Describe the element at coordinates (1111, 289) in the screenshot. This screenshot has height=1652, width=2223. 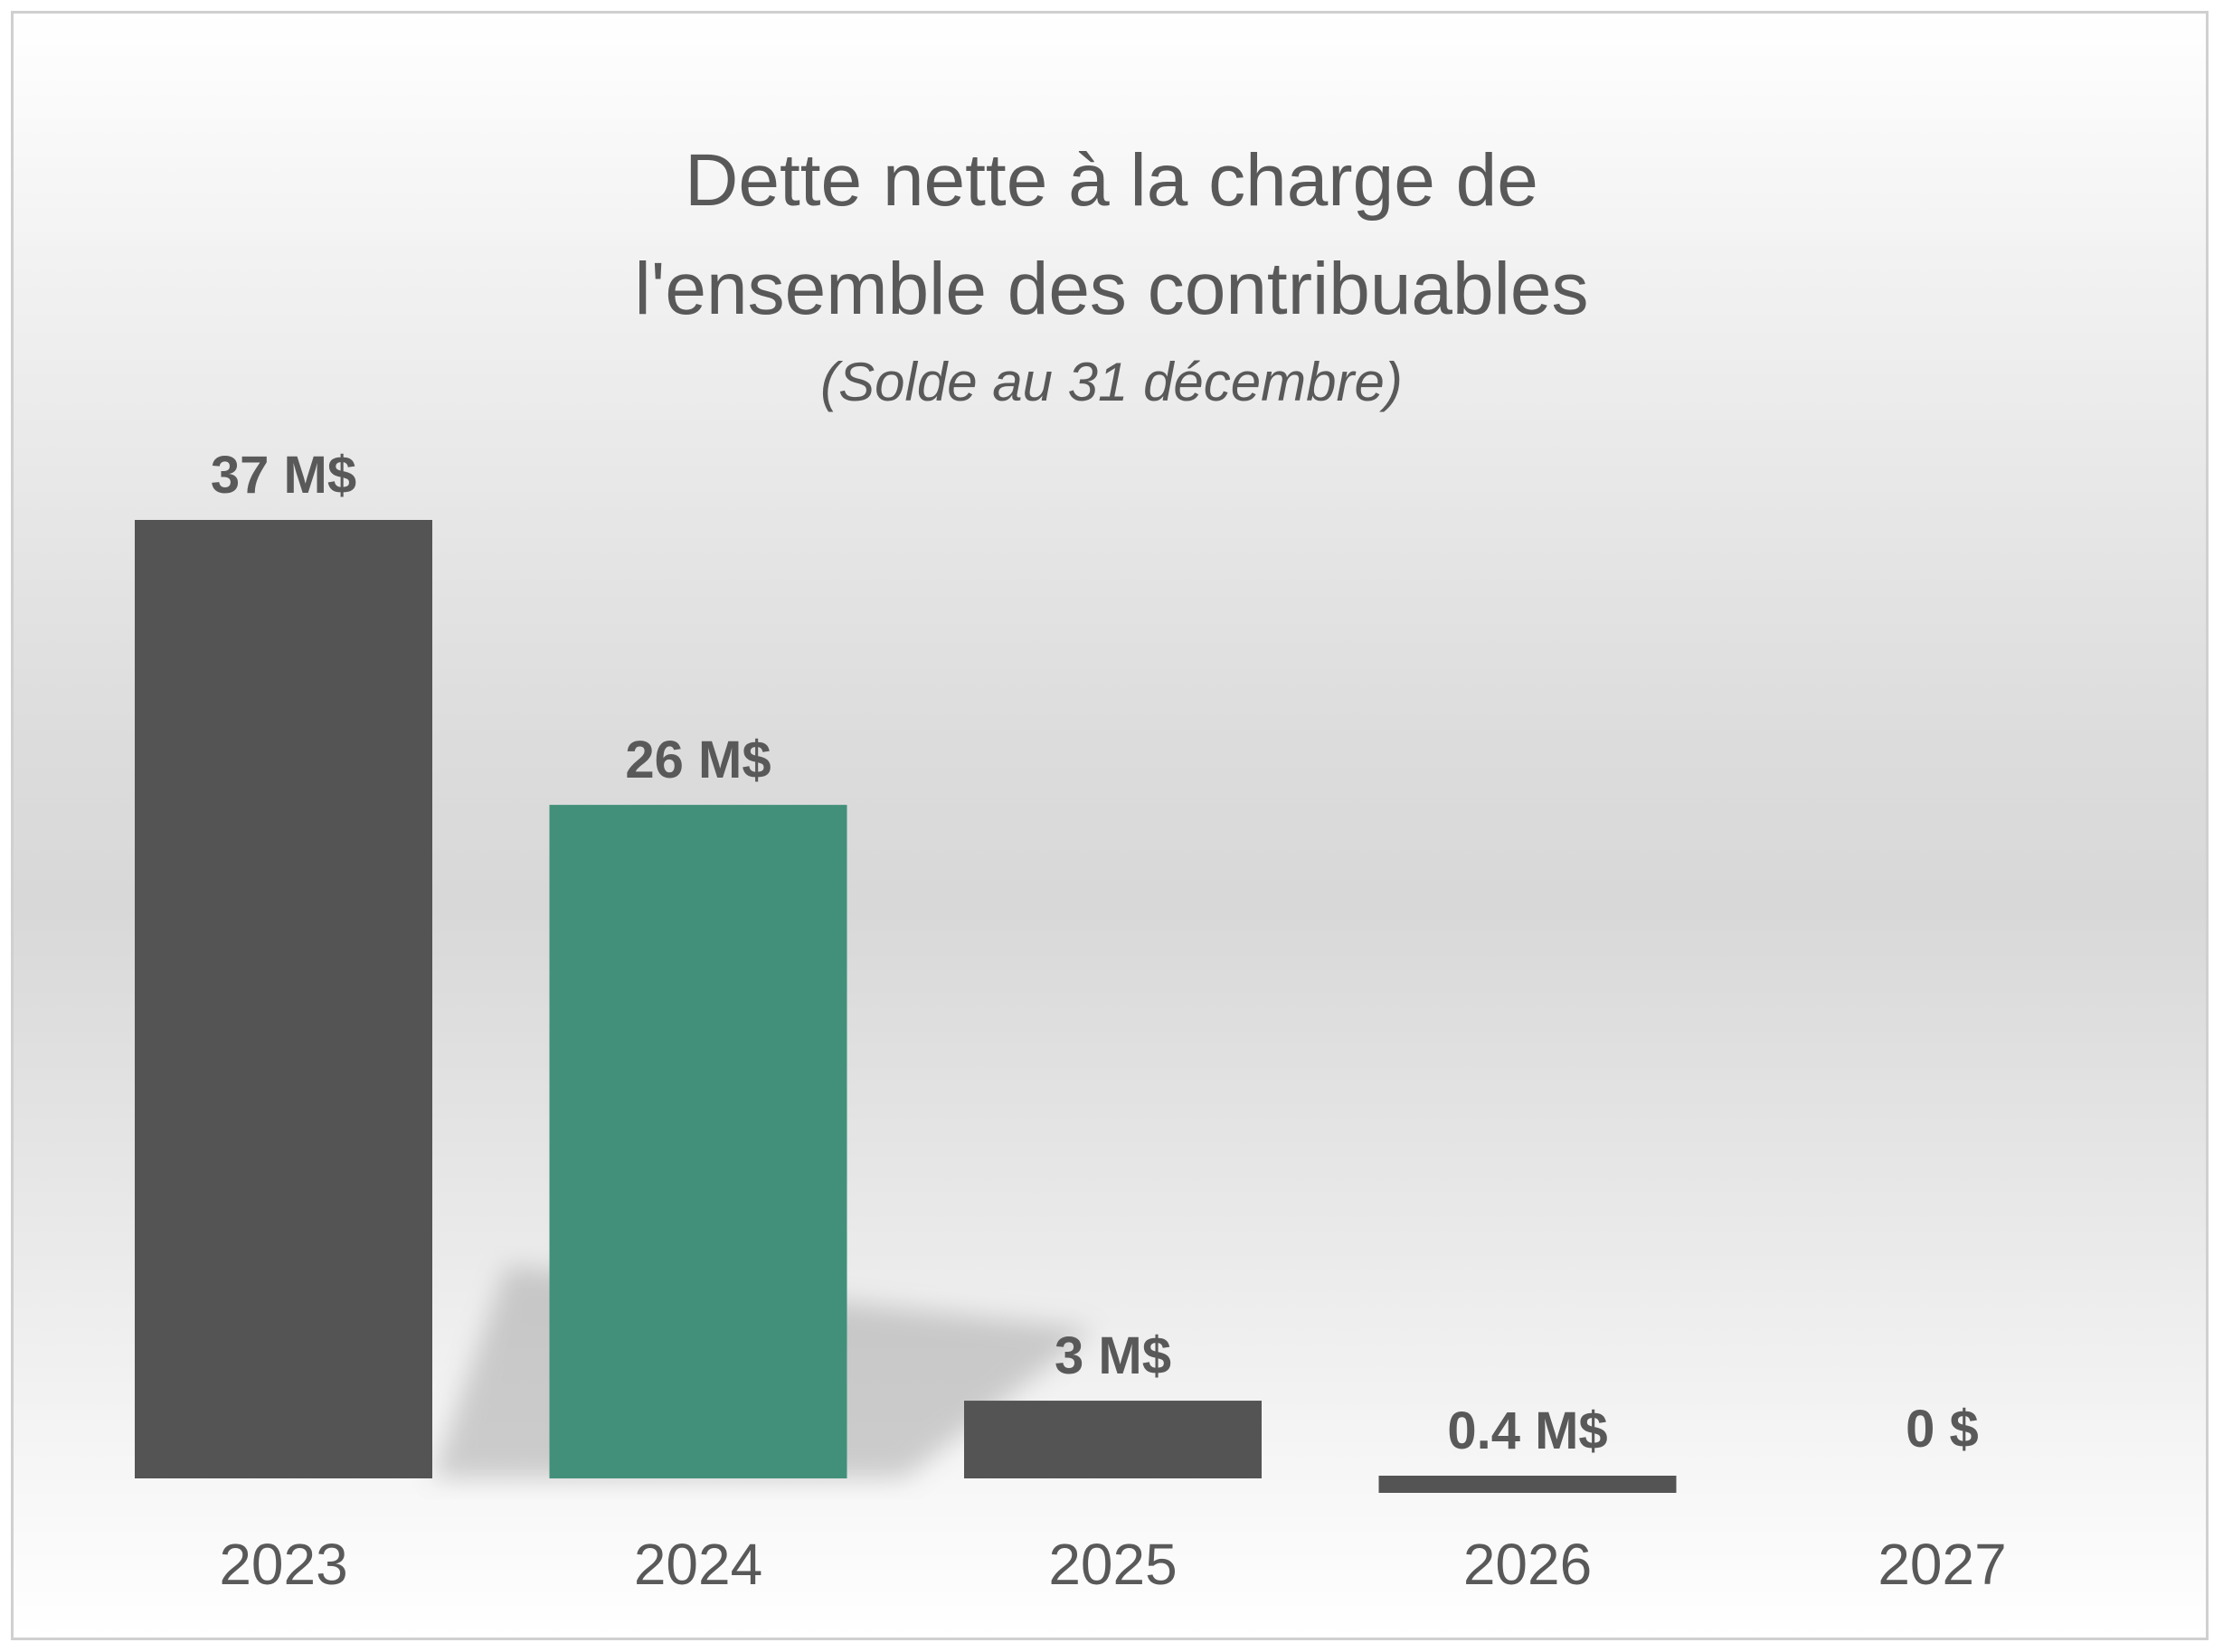
I see `chart-title-line2: l'ensemble des contribuables` at that location.